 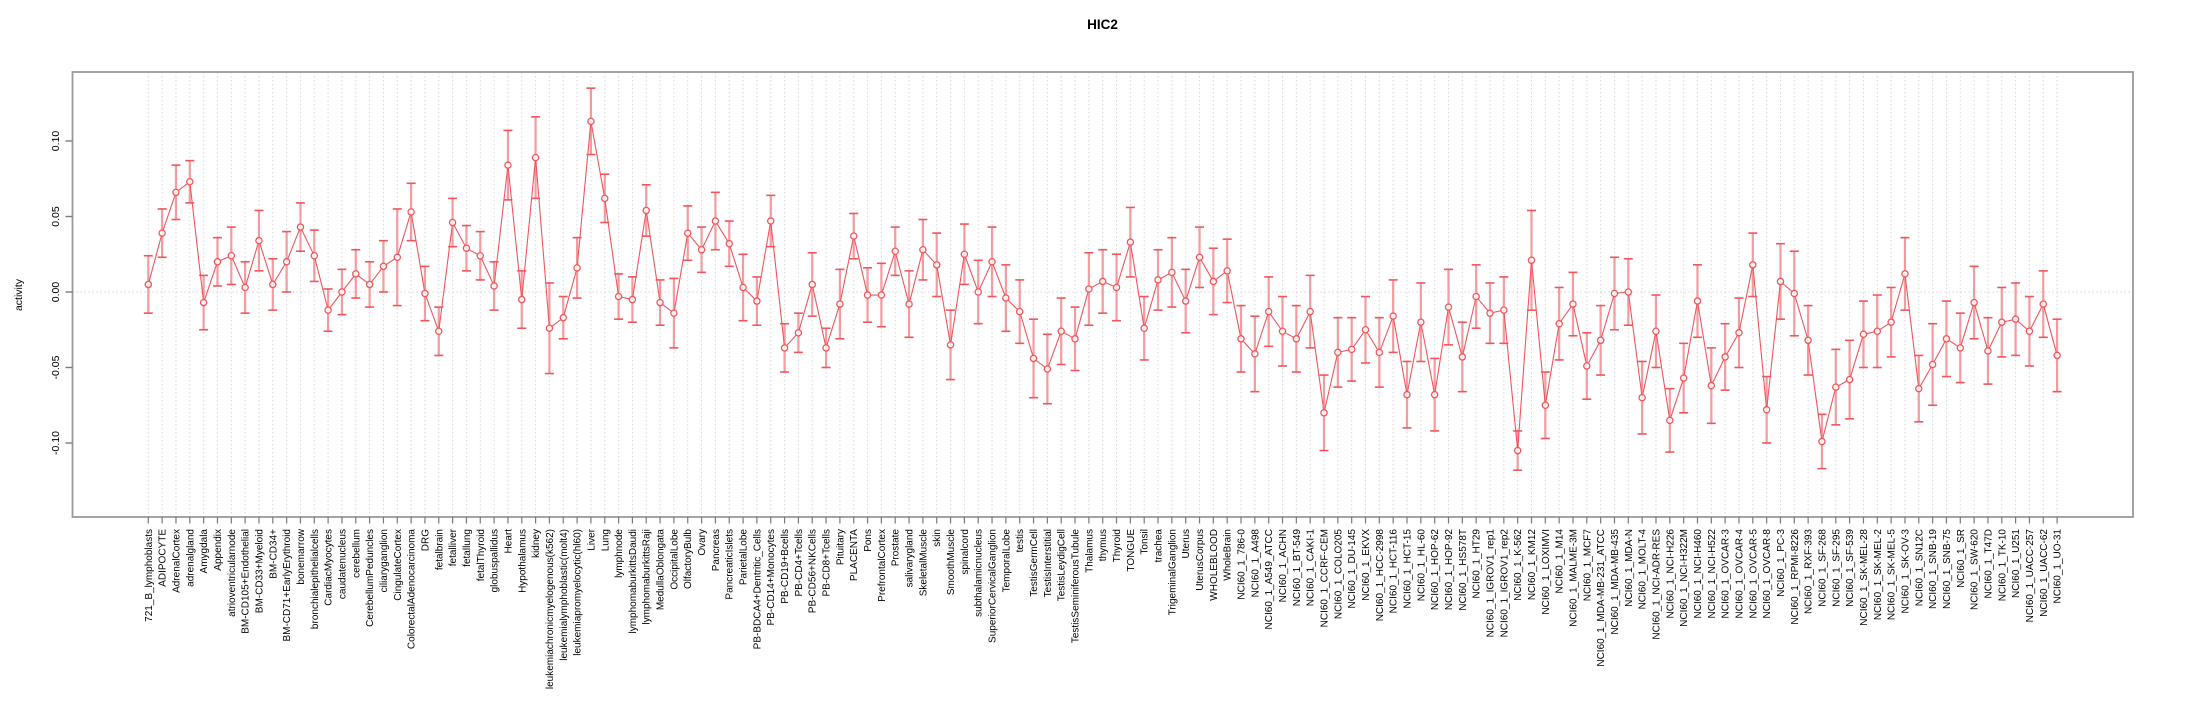 I want to click on x-axis-label: TestisSeminiferousTubule, so click(x=1076, y=586).